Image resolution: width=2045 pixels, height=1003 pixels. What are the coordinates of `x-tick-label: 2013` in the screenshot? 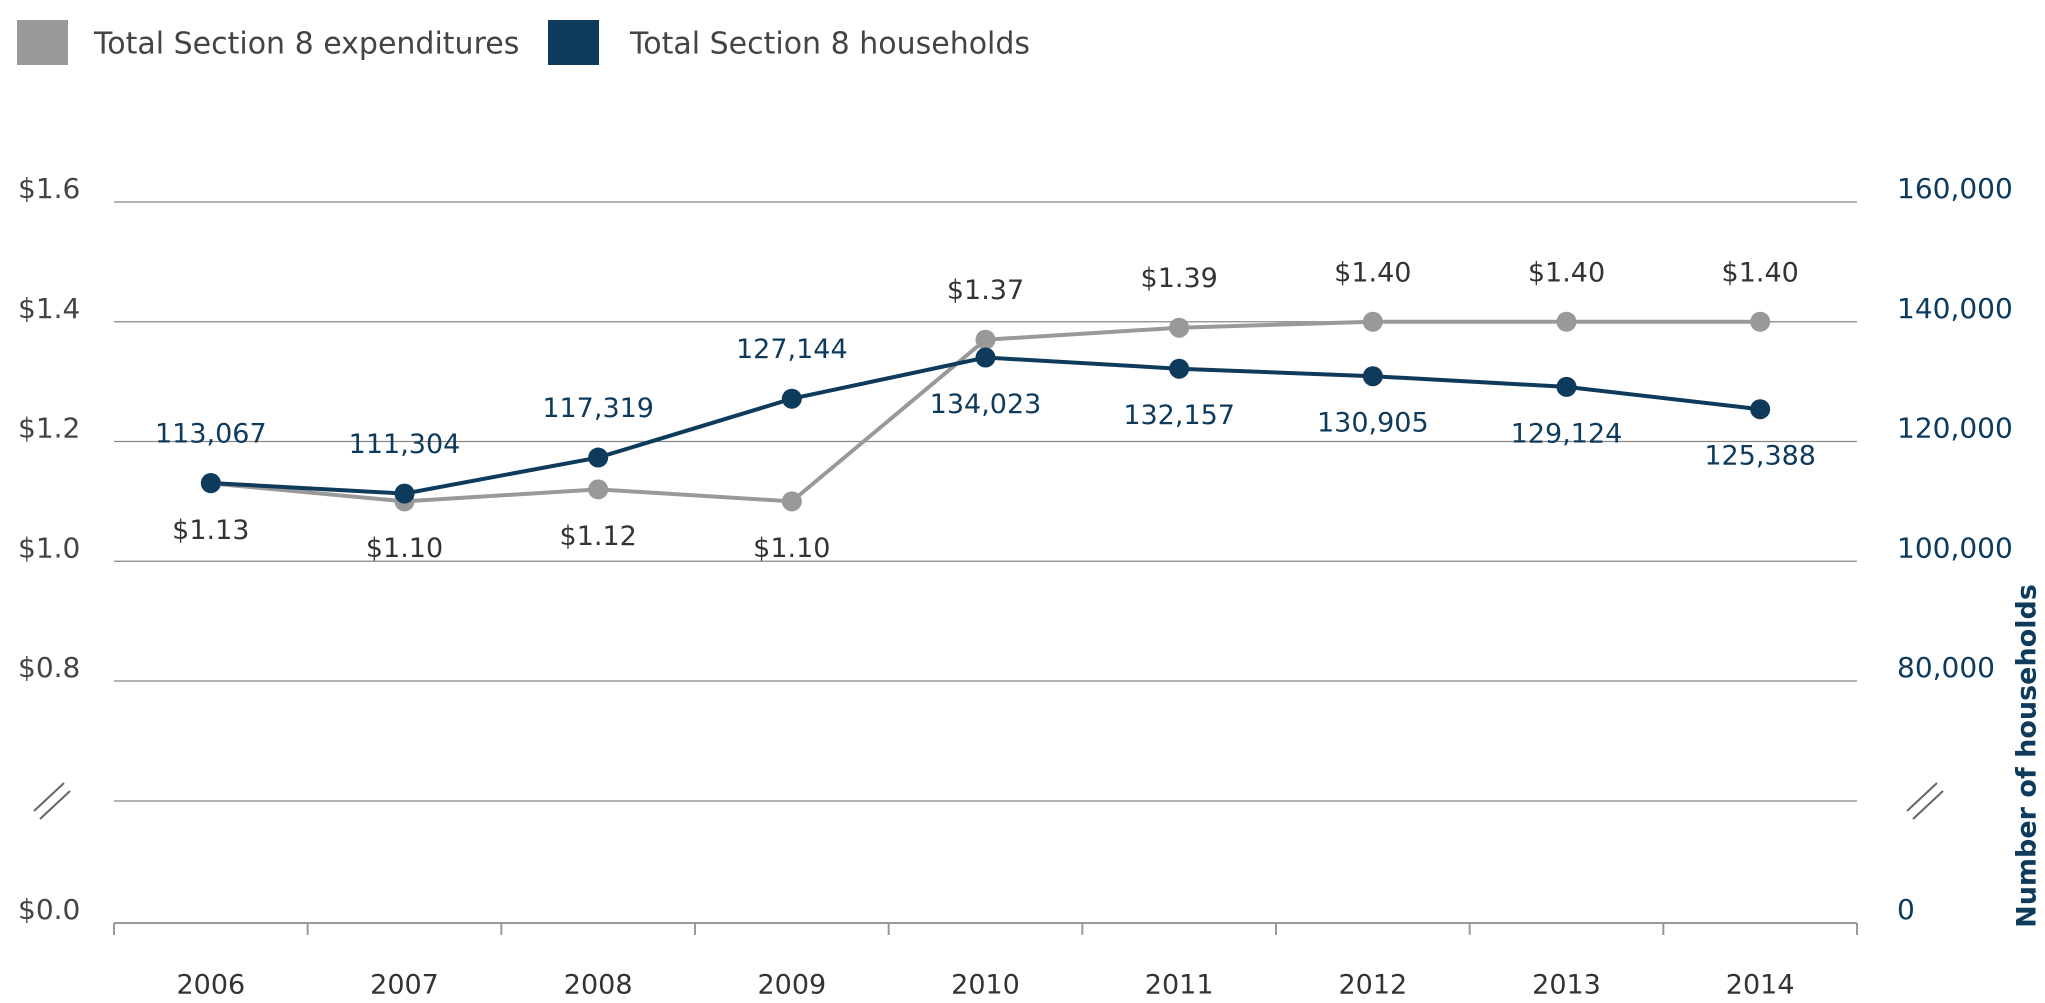 It's located at (1566, 985).